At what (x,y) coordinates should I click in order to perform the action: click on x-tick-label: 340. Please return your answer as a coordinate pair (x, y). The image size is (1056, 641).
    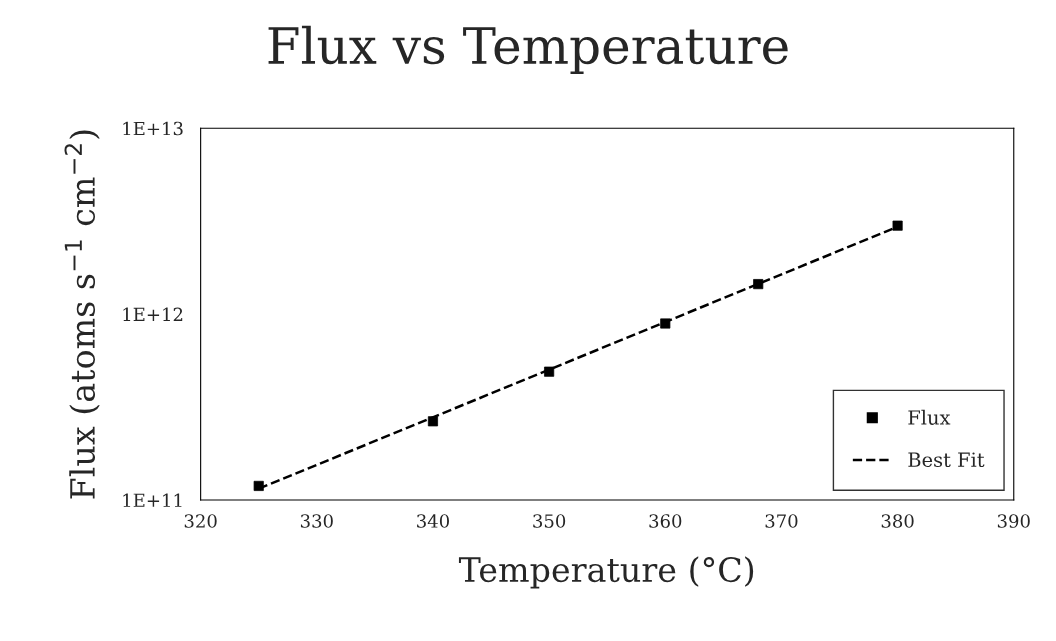
    Looking at the image, I should click on (433, 521).